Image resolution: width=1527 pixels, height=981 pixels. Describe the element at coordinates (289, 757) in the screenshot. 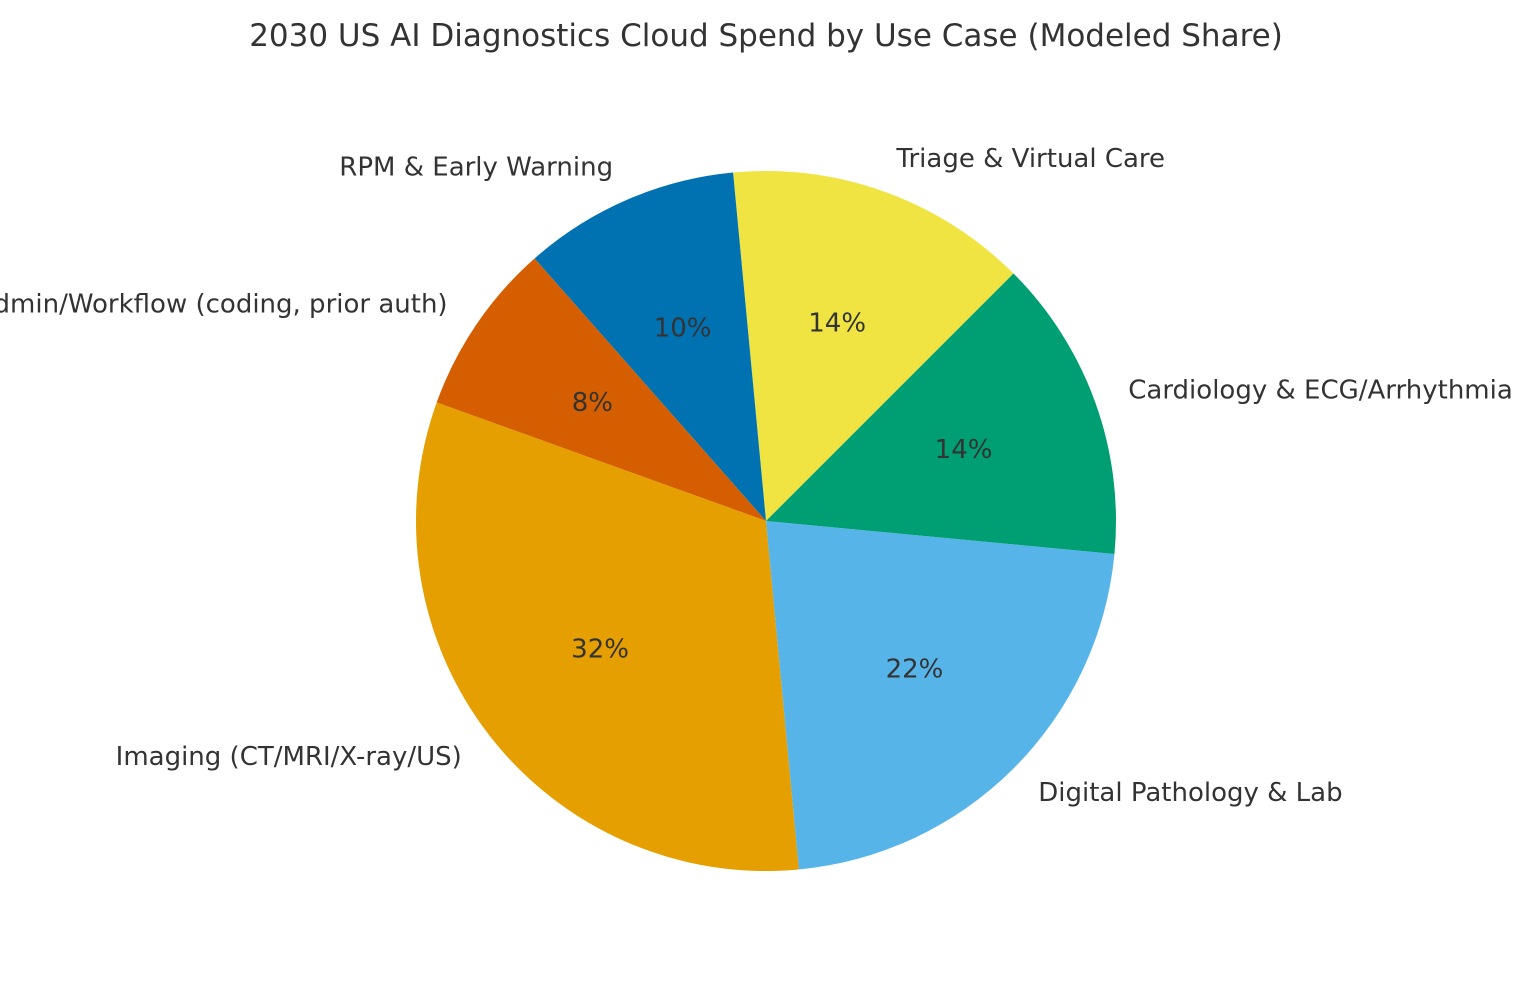

I see `category-label-imaging-ct-mri-x-ray-us: Imaging (CT/MRI/X-ray/US)` at that location.